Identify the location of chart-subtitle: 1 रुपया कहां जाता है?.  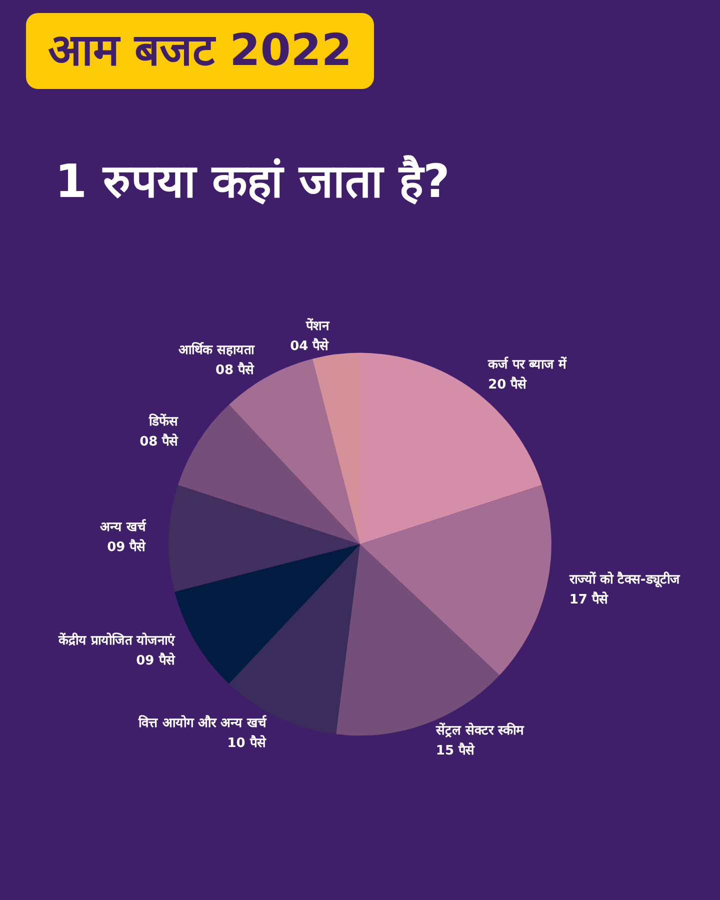
(252, 181).